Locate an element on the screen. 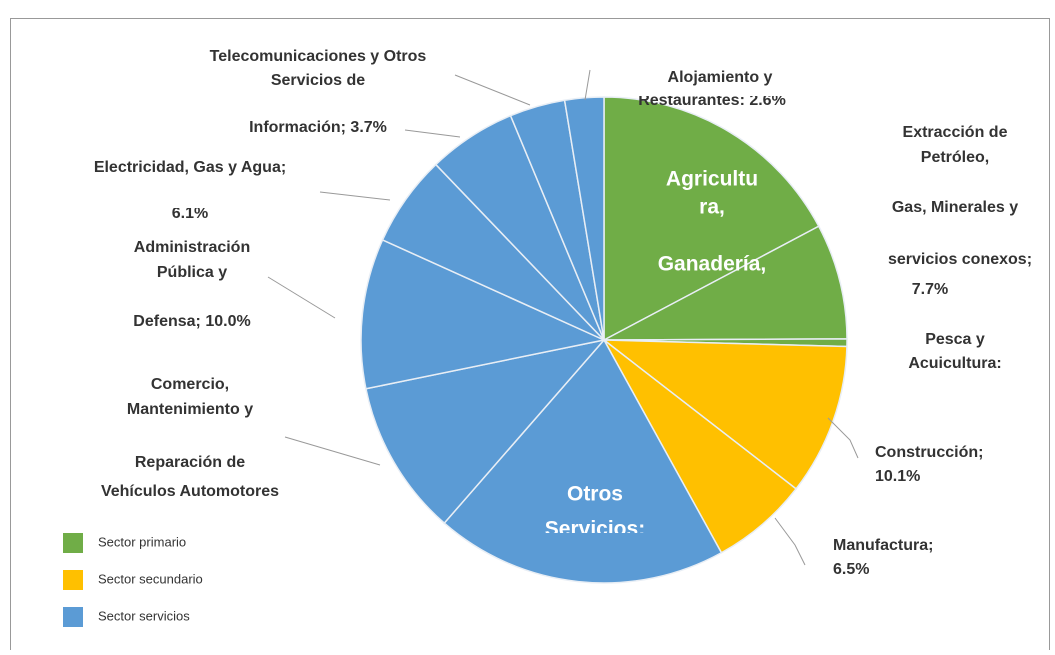 Image resolution: width=1055 pixels, height=655 pixels. slice-label: ra, is located at coordinates (712, 207).